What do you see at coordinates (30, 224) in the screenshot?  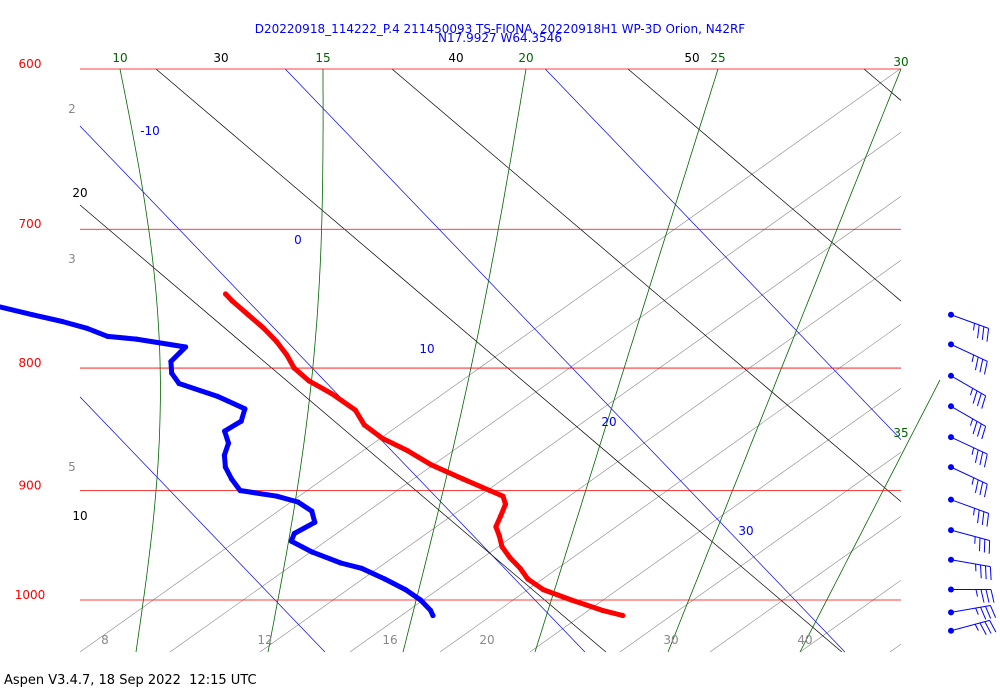 I see `pressure-label: 700` at bounding box center [30, 224].